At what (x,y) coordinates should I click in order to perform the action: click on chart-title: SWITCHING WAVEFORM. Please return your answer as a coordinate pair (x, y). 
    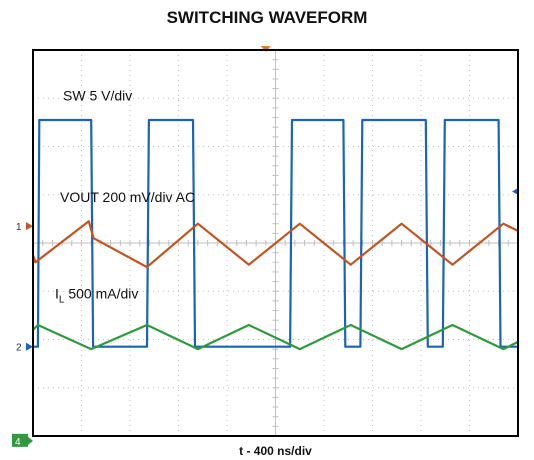
    Looking at the image, I should click on (267, 17).